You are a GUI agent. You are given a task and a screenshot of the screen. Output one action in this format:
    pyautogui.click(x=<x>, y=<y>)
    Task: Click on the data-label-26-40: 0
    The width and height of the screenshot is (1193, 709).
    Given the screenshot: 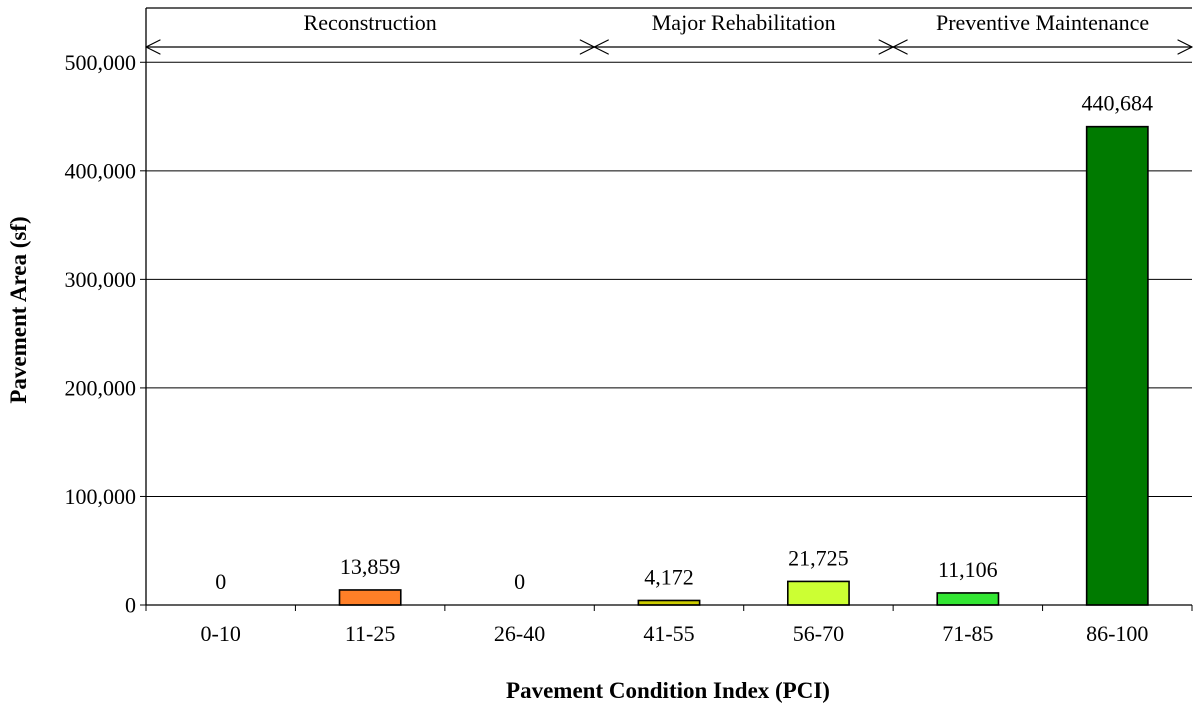 What is the action you would take?
    pyautogui.click(x=519, y=581)
    